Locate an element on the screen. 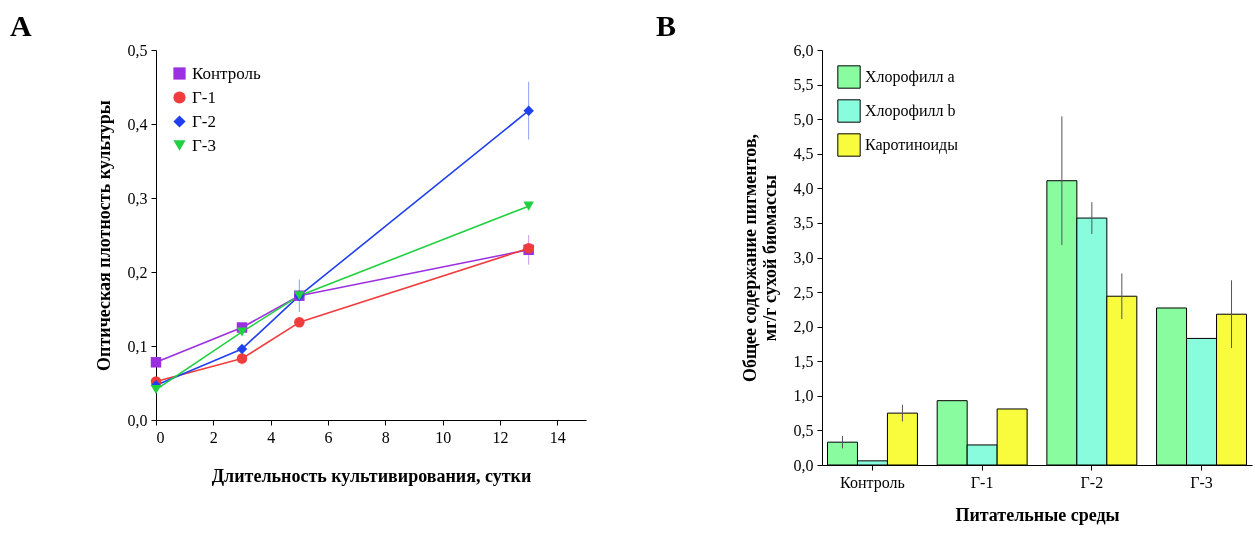 The height and width of the screenshot is (539, 1255). legend-label: Г-2 is located at coordinates (204, 121).